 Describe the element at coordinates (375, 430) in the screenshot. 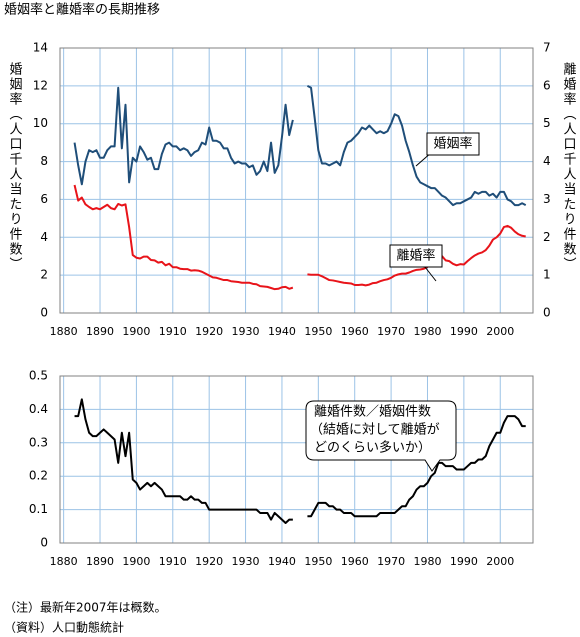

I see `annotation: （結婚に対して離婚が` at that location.